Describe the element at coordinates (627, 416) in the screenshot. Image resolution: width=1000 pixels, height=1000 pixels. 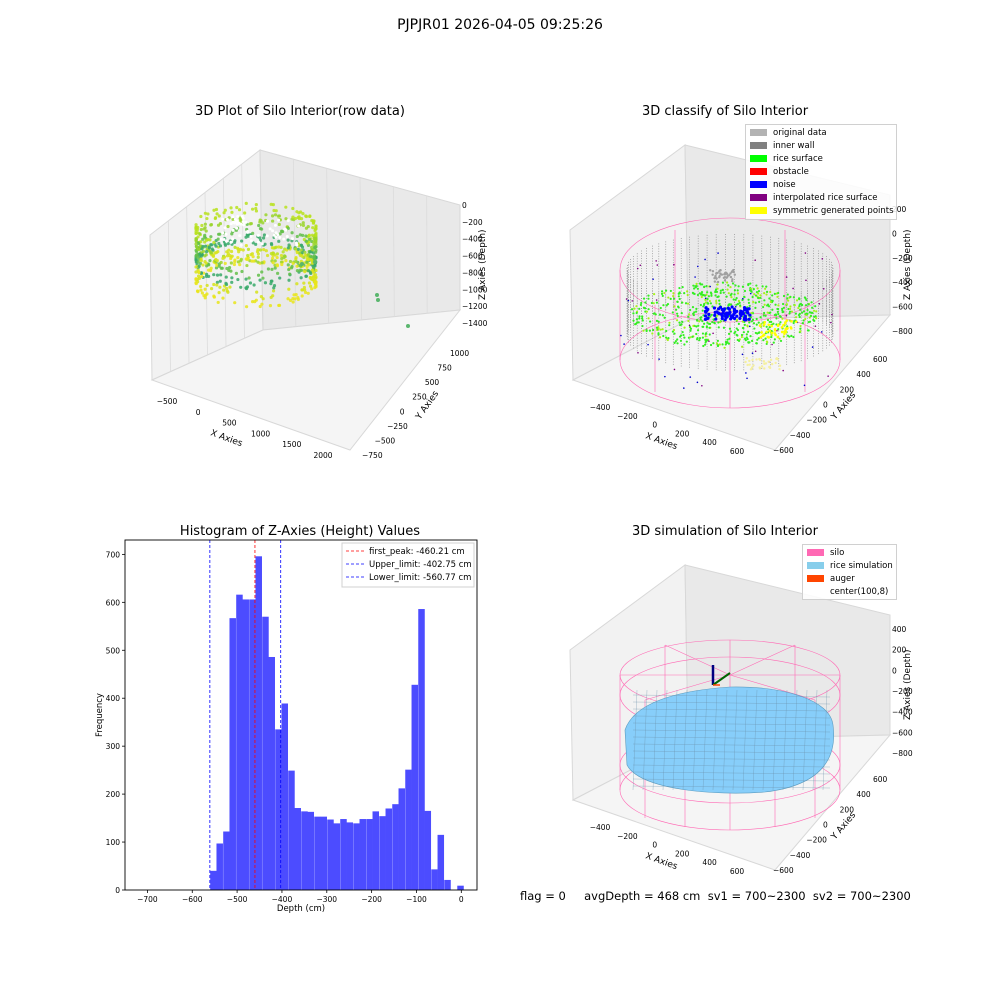
I see `plot2-xtick-label: −200` at that location.